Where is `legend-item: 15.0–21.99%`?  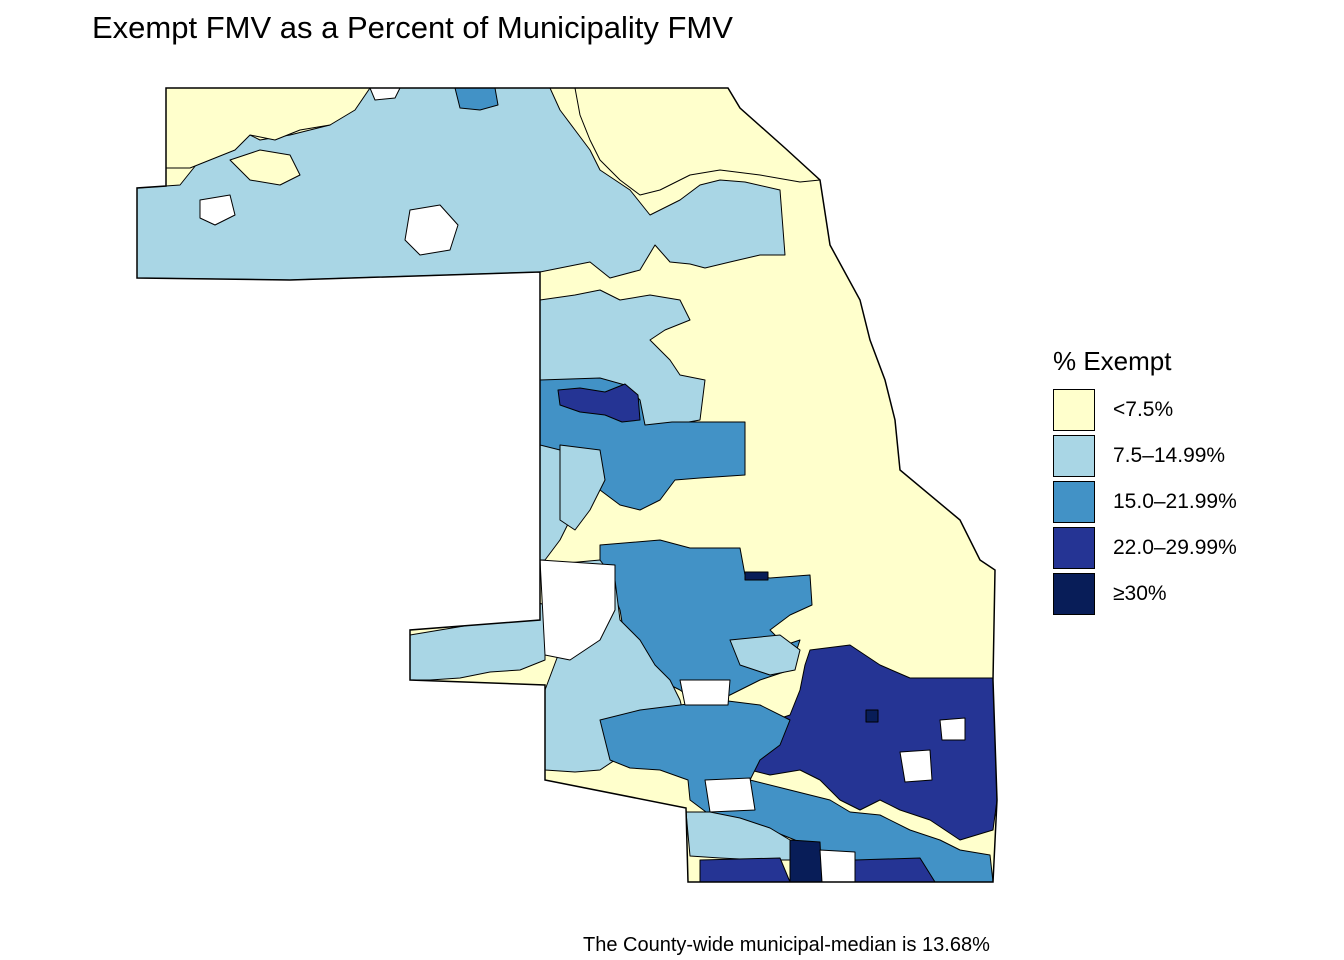 legend-item: 15.0–21.99% is located at coordinates (1145, 502).